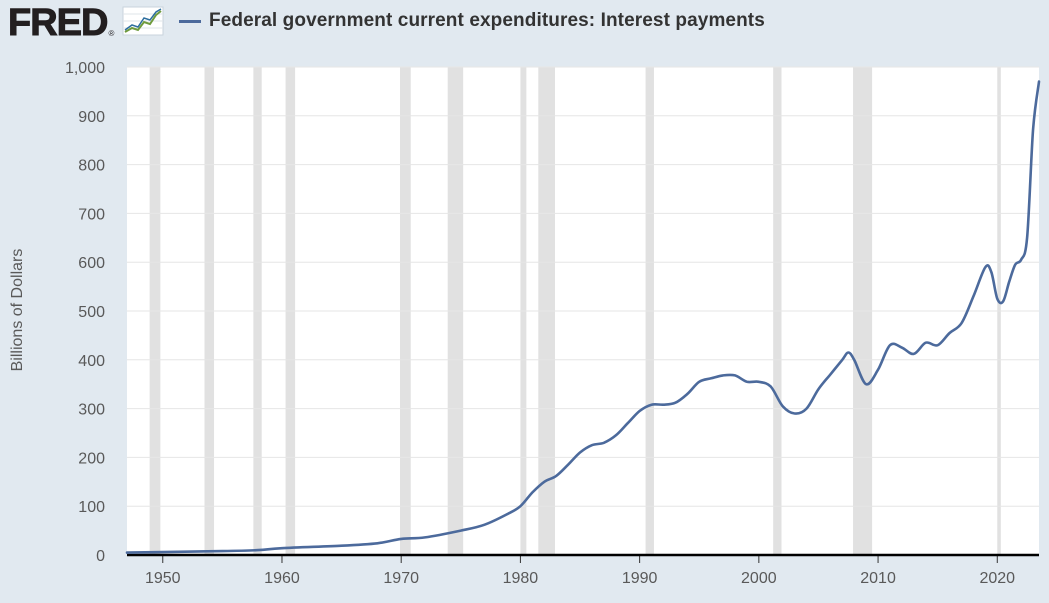 The height and width of the screenshot is (603, 1049). What do you see at coordinates (640, 578) in the screenshot?
I see `x-tick-label: 1990` at bounding box center [640, 578].